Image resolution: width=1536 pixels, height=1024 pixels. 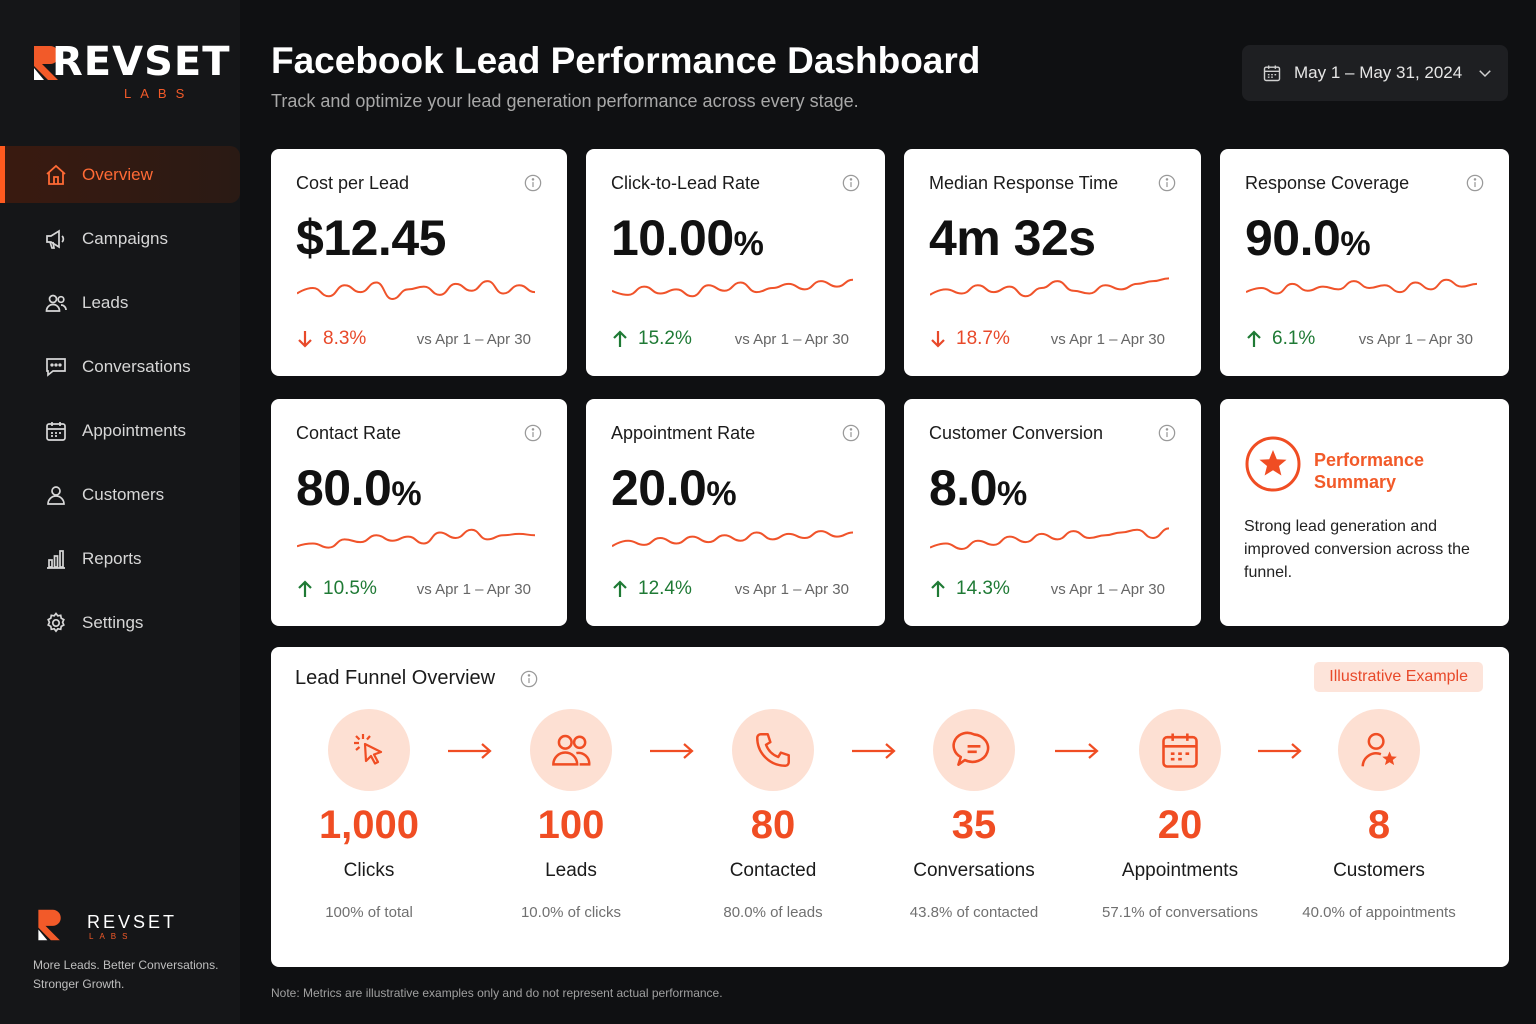 I want to click on megaphone-icon, so click(x=56, y=239).